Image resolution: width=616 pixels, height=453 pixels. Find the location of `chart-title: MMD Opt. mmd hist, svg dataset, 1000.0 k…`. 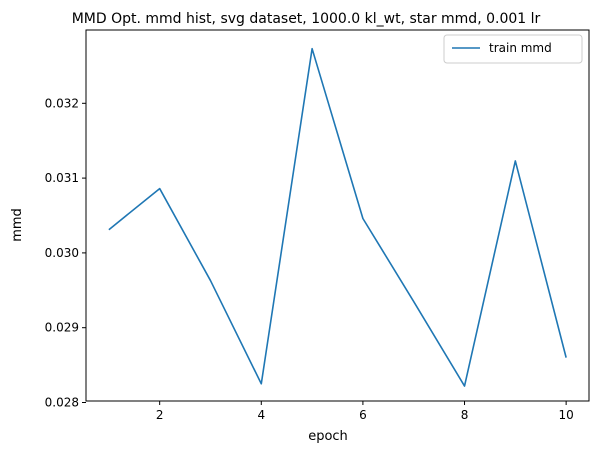

chart-title: MMD Opt. mmd hist, svg dataset, 1000.0 k… is located at coordinates (306, 19).